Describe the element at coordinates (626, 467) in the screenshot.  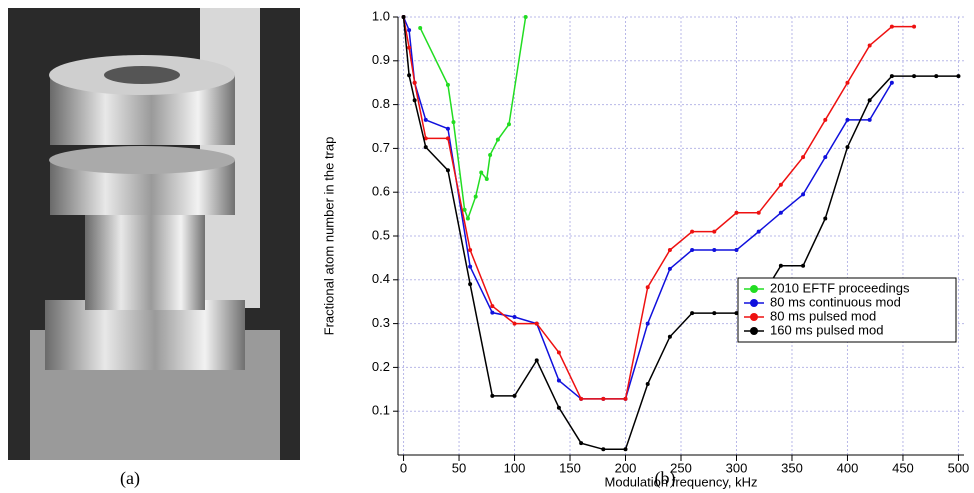
I see `x-tick-label: 200` at that location.